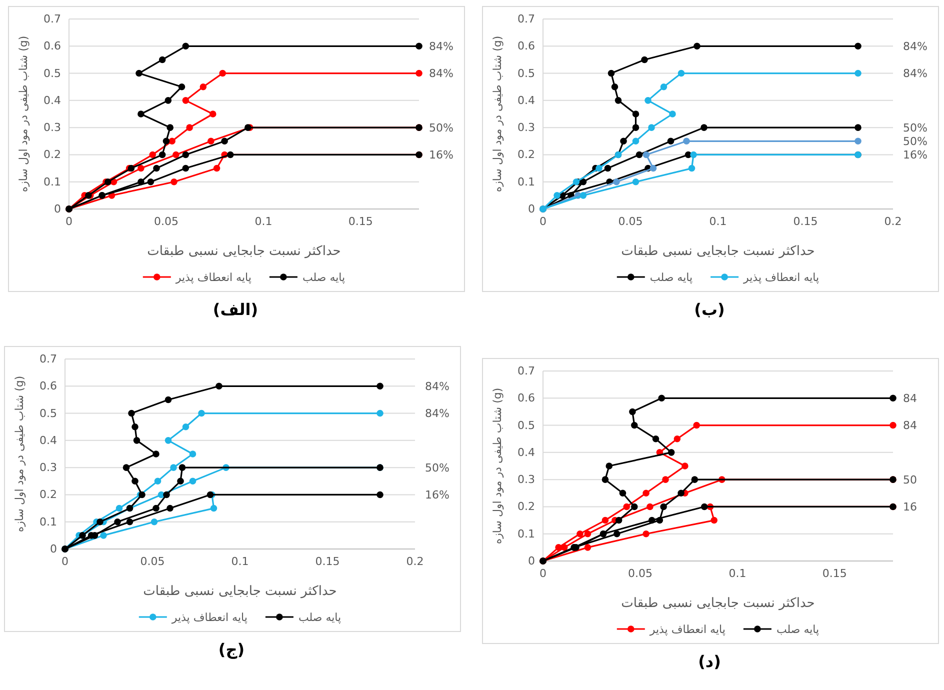  I want to click on text: 50, so click(910, 479).